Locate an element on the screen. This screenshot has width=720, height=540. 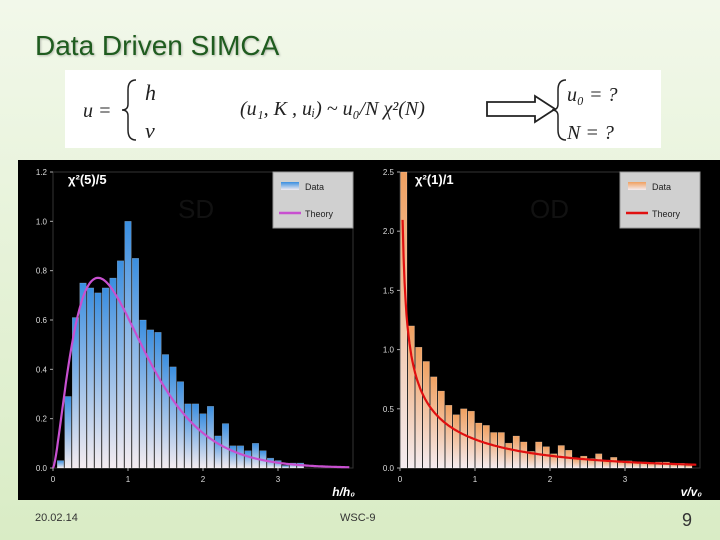
sd-ytick-label: 0.8 is located at coordinates (42, 271).